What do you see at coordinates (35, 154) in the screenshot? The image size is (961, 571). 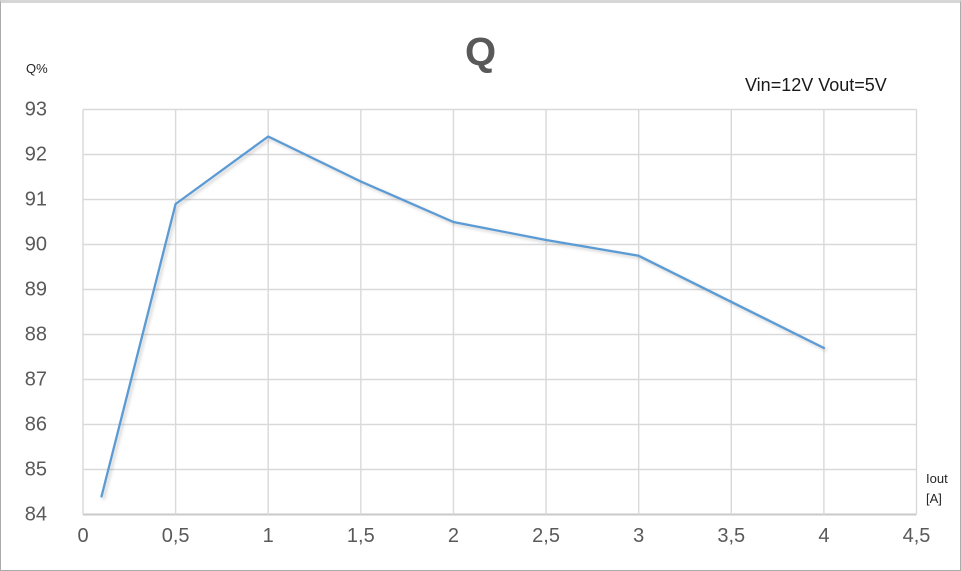 I see `y-tick-label: 92` at bounding box center [35, 154].